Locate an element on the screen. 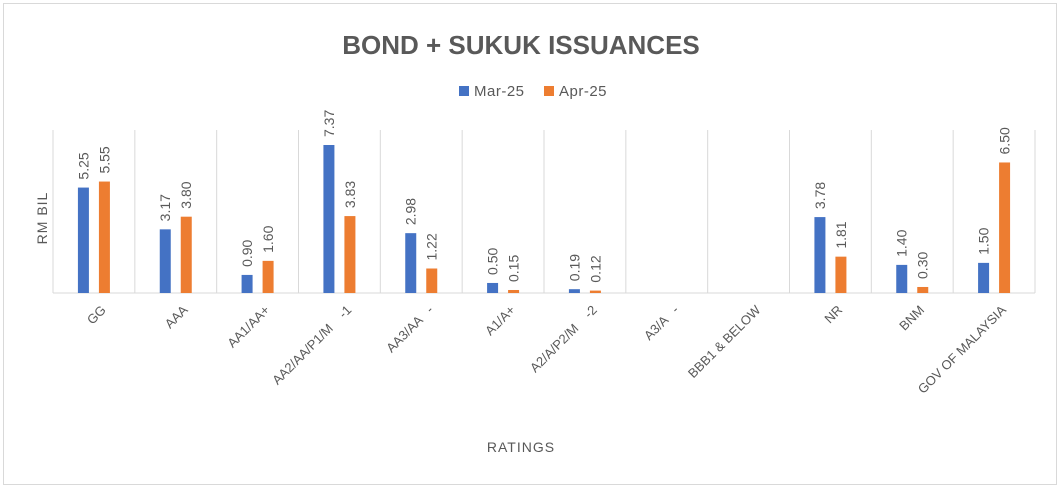  x-tick-label: A3/A - is located at coordinates (661, 322).